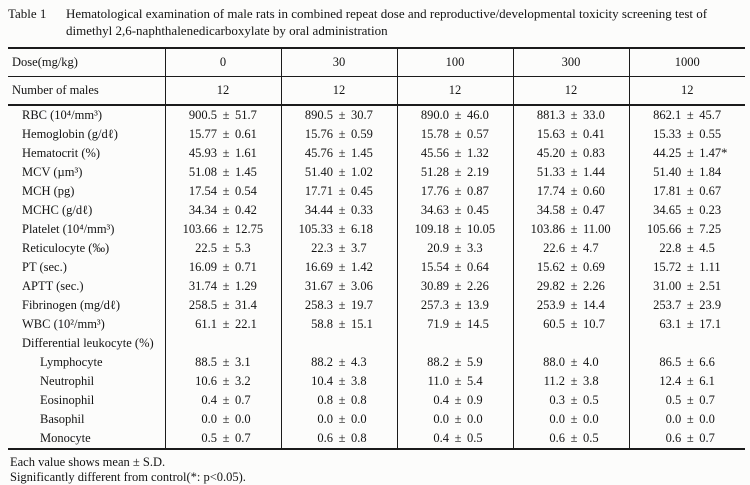  What do you see at coordinates (550, 115) in the screenshot?
I see `mean-value: 881.3` at bounding box center [550, 115].